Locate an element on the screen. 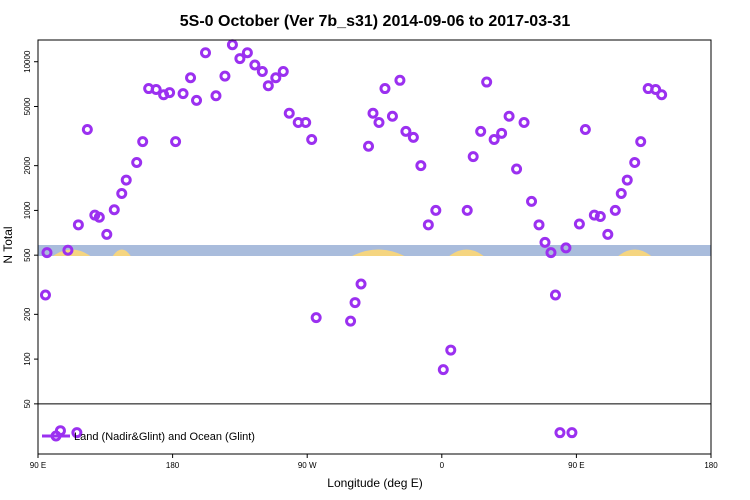 The image size is (750, 500). y-axis: 50 100 200 500 1000 2000 5000 10000 is located at coordinates (30, 229).